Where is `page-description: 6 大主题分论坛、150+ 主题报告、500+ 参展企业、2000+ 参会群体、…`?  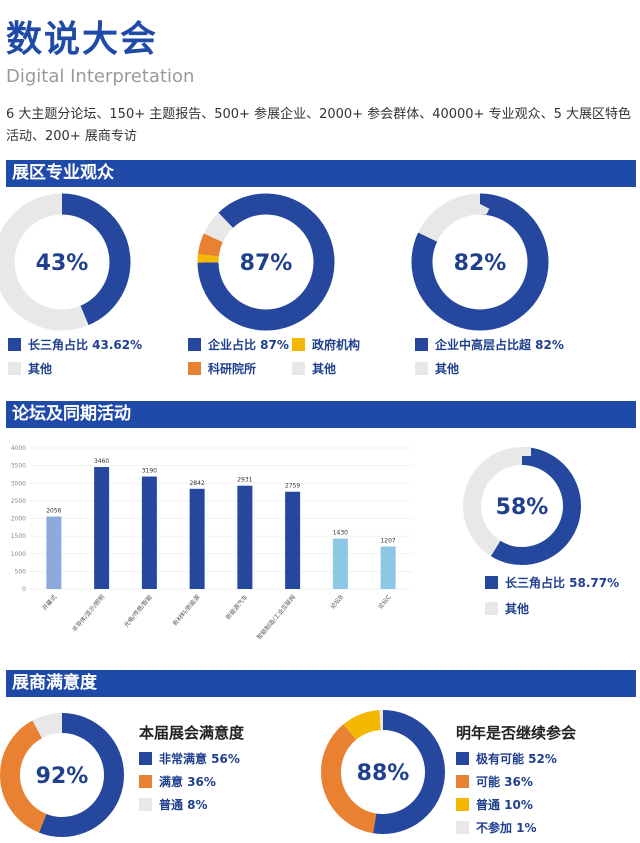 page-description: 6 大主题分论坛、150+ 主题报告、500+ 参展企业、2000+ 参会群体、… is located at coordinates (318, 125).